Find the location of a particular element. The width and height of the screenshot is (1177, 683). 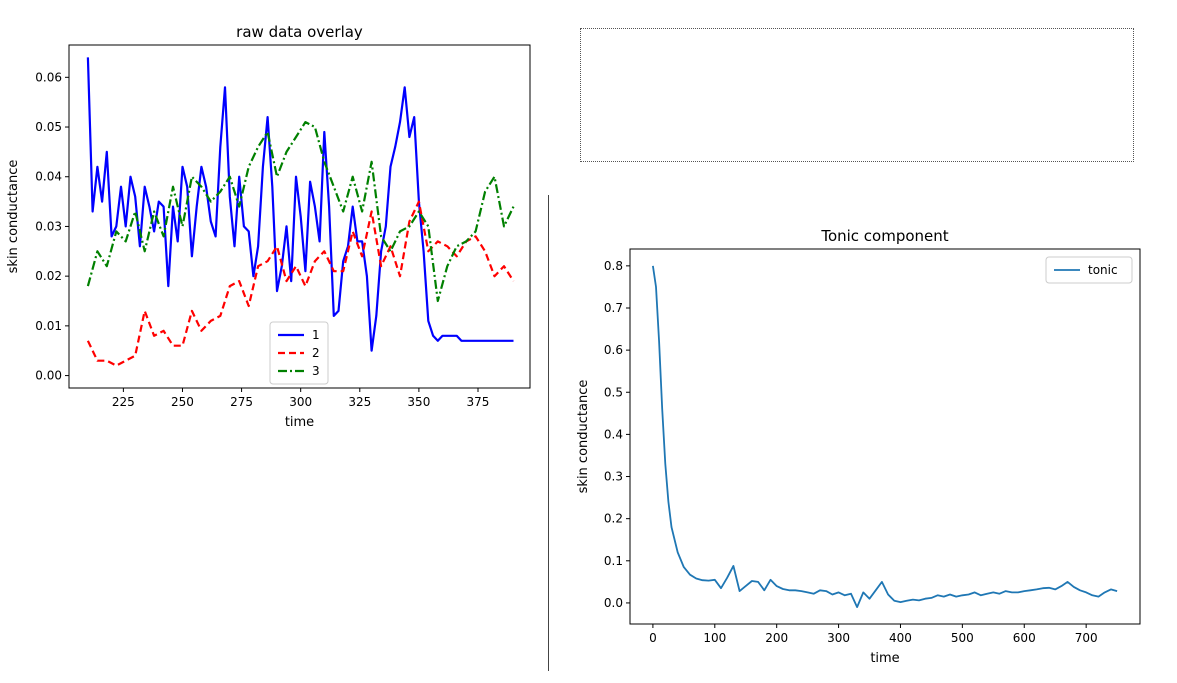

raw-legend-label-1: 1 is located at coordinates (316, 335).